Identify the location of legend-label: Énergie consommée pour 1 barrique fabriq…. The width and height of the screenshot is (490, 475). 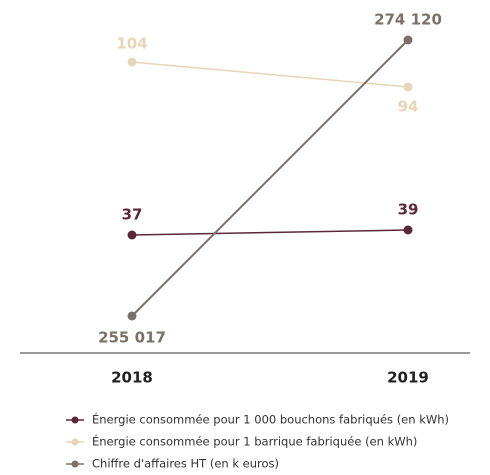
(254, 441).